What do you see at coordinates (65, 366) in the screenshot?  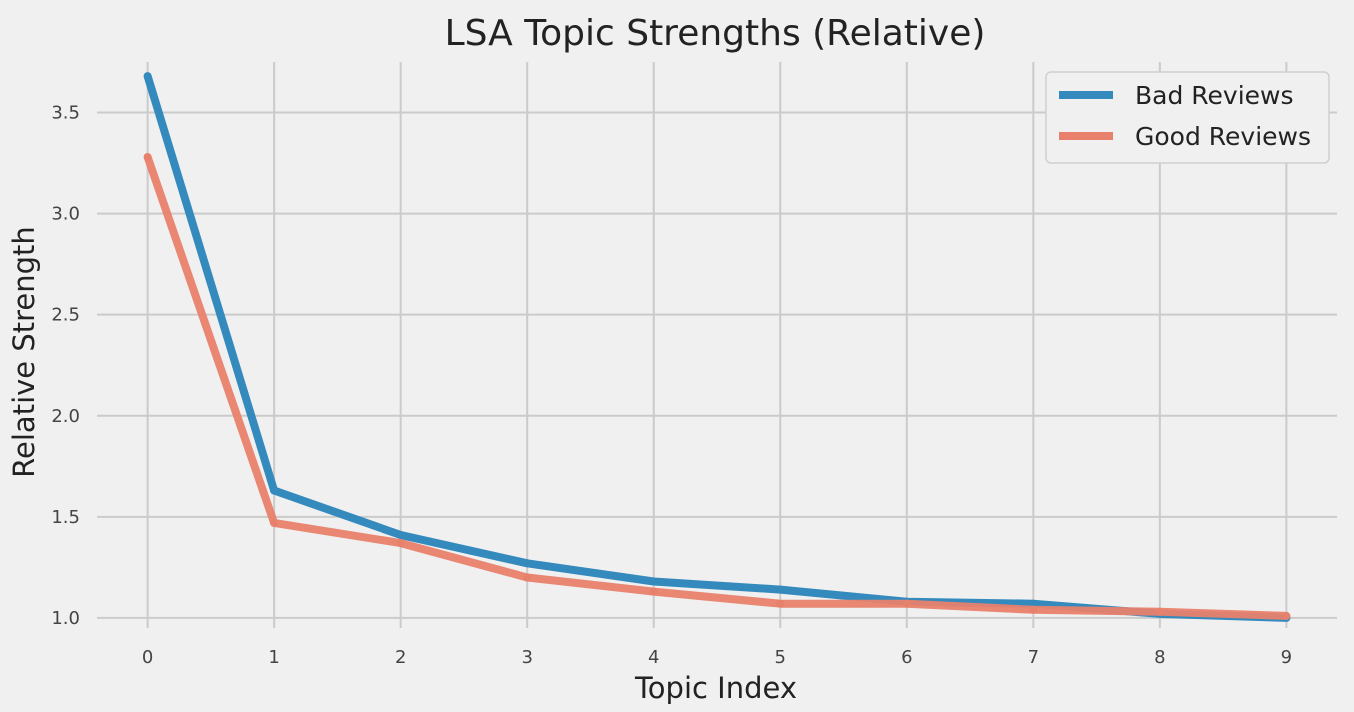 I see `y-tick-labels: 1.0 1.5 2.0 2.5 3.0 3.5` at bounding box center [65, 366].